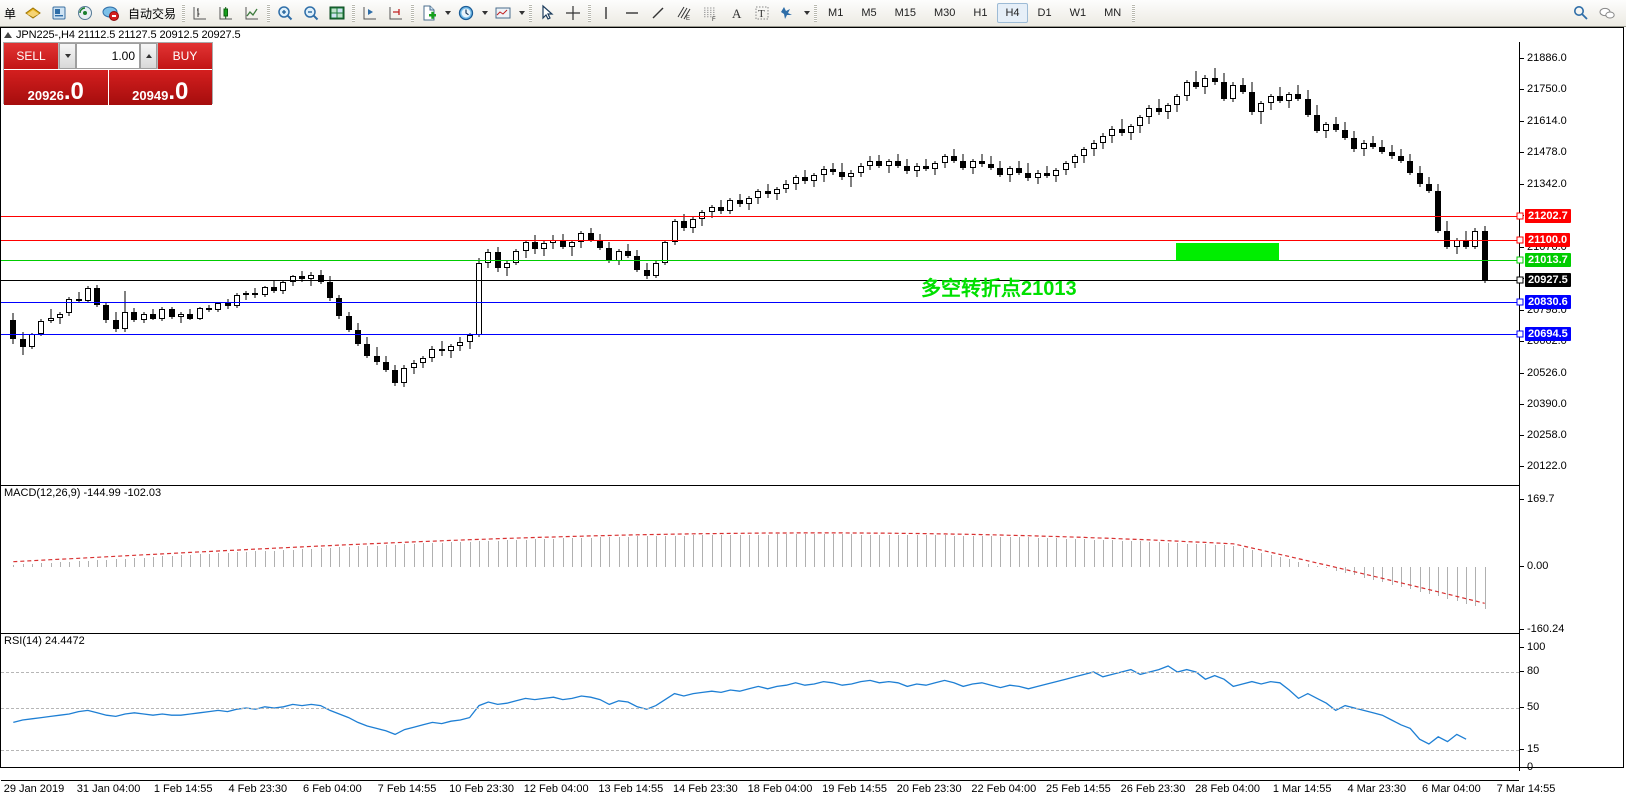 This screenshot has height=797, width=1626. Describe the element at coordinates (1548, 239) in the screenshot. I see `price-level-label: 21100.0` at that location.